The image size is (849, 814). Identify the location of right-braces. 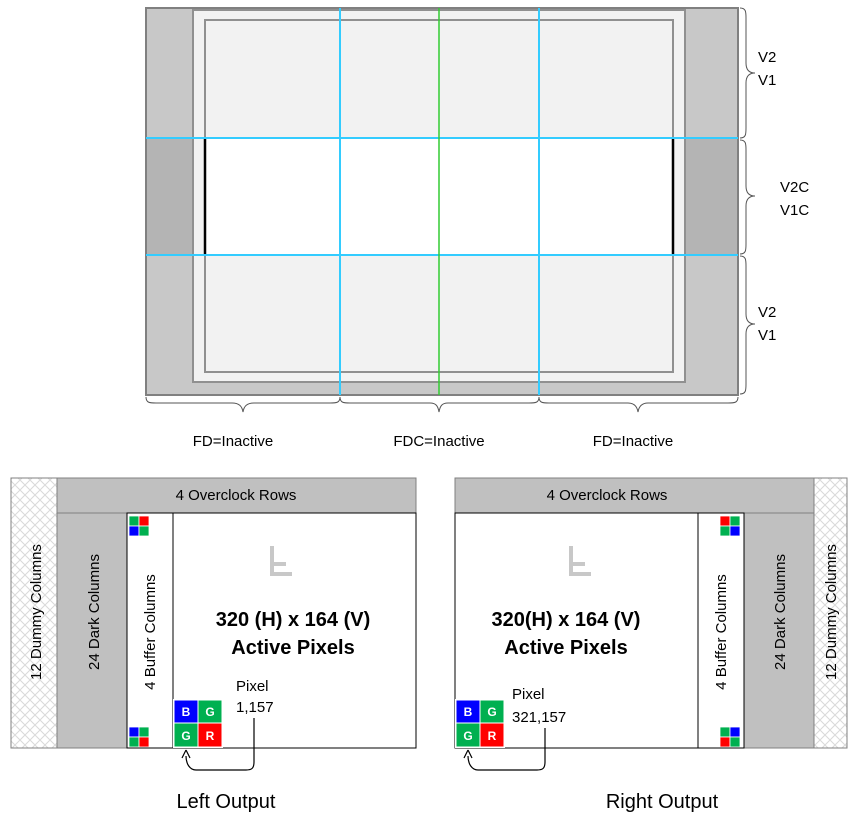
(747, 201).